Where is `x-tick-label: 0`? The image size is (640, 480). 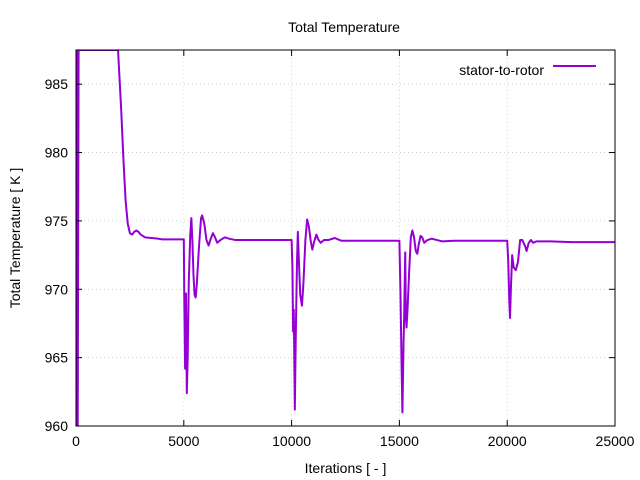 x-tick-label: 0 is located at coordinates (76, 441).